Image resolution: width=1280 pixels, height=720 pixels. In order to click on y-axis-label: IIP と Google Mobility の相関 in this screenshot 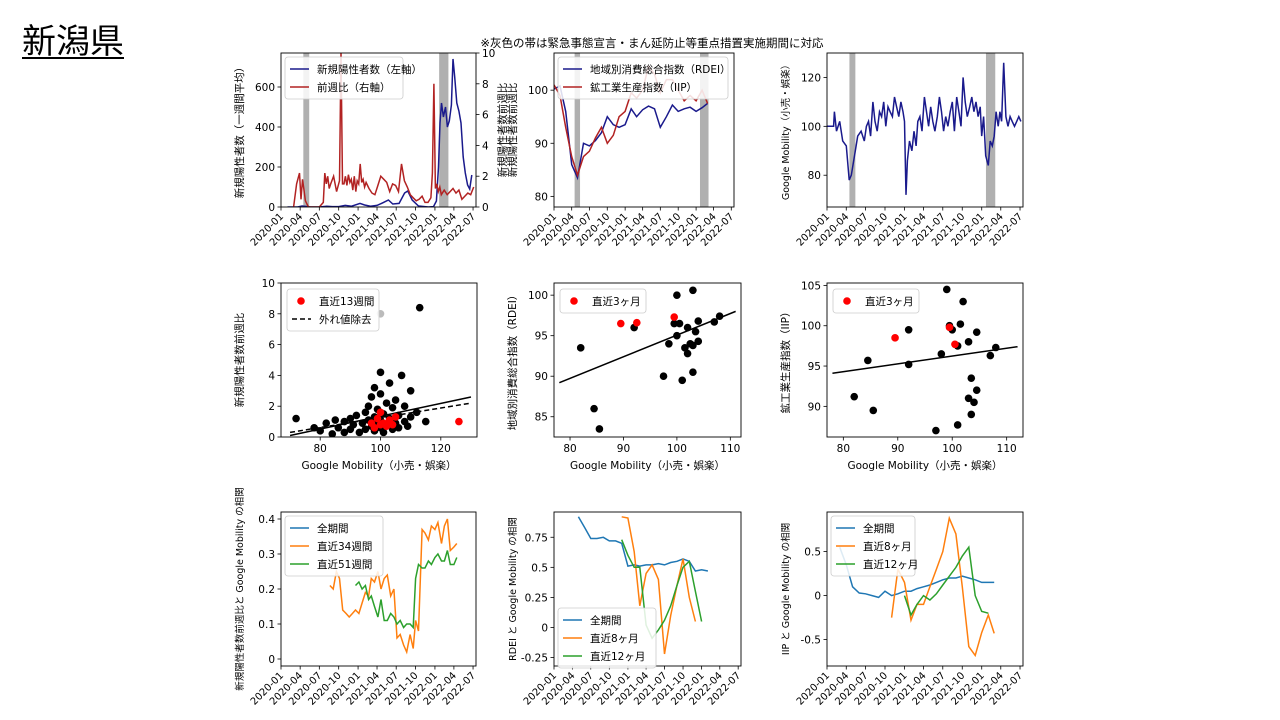, I will do `click(786, 589)`.